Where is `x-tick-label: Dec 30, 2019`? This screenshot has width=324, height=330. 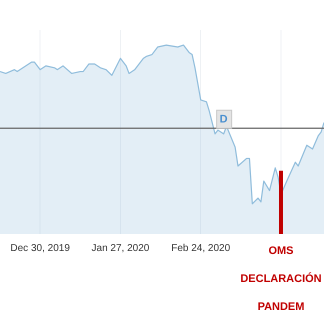 x-tick-label: Dec 30, 2019 is located at coordinates (40, 248).